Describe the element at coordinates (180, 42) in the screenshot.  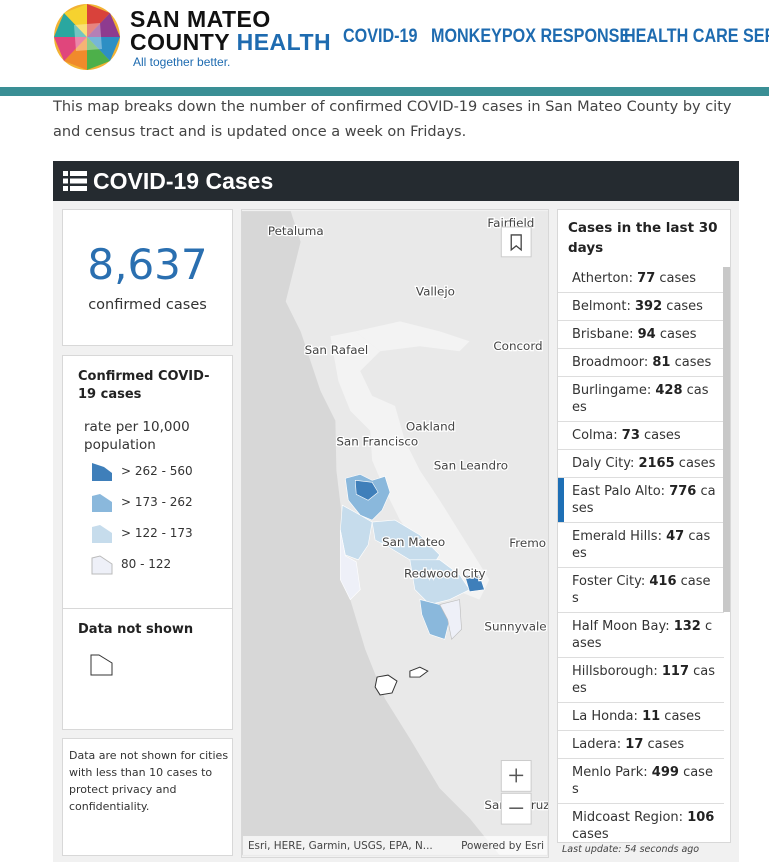
I see `brand-word: COUNTY` at that location.